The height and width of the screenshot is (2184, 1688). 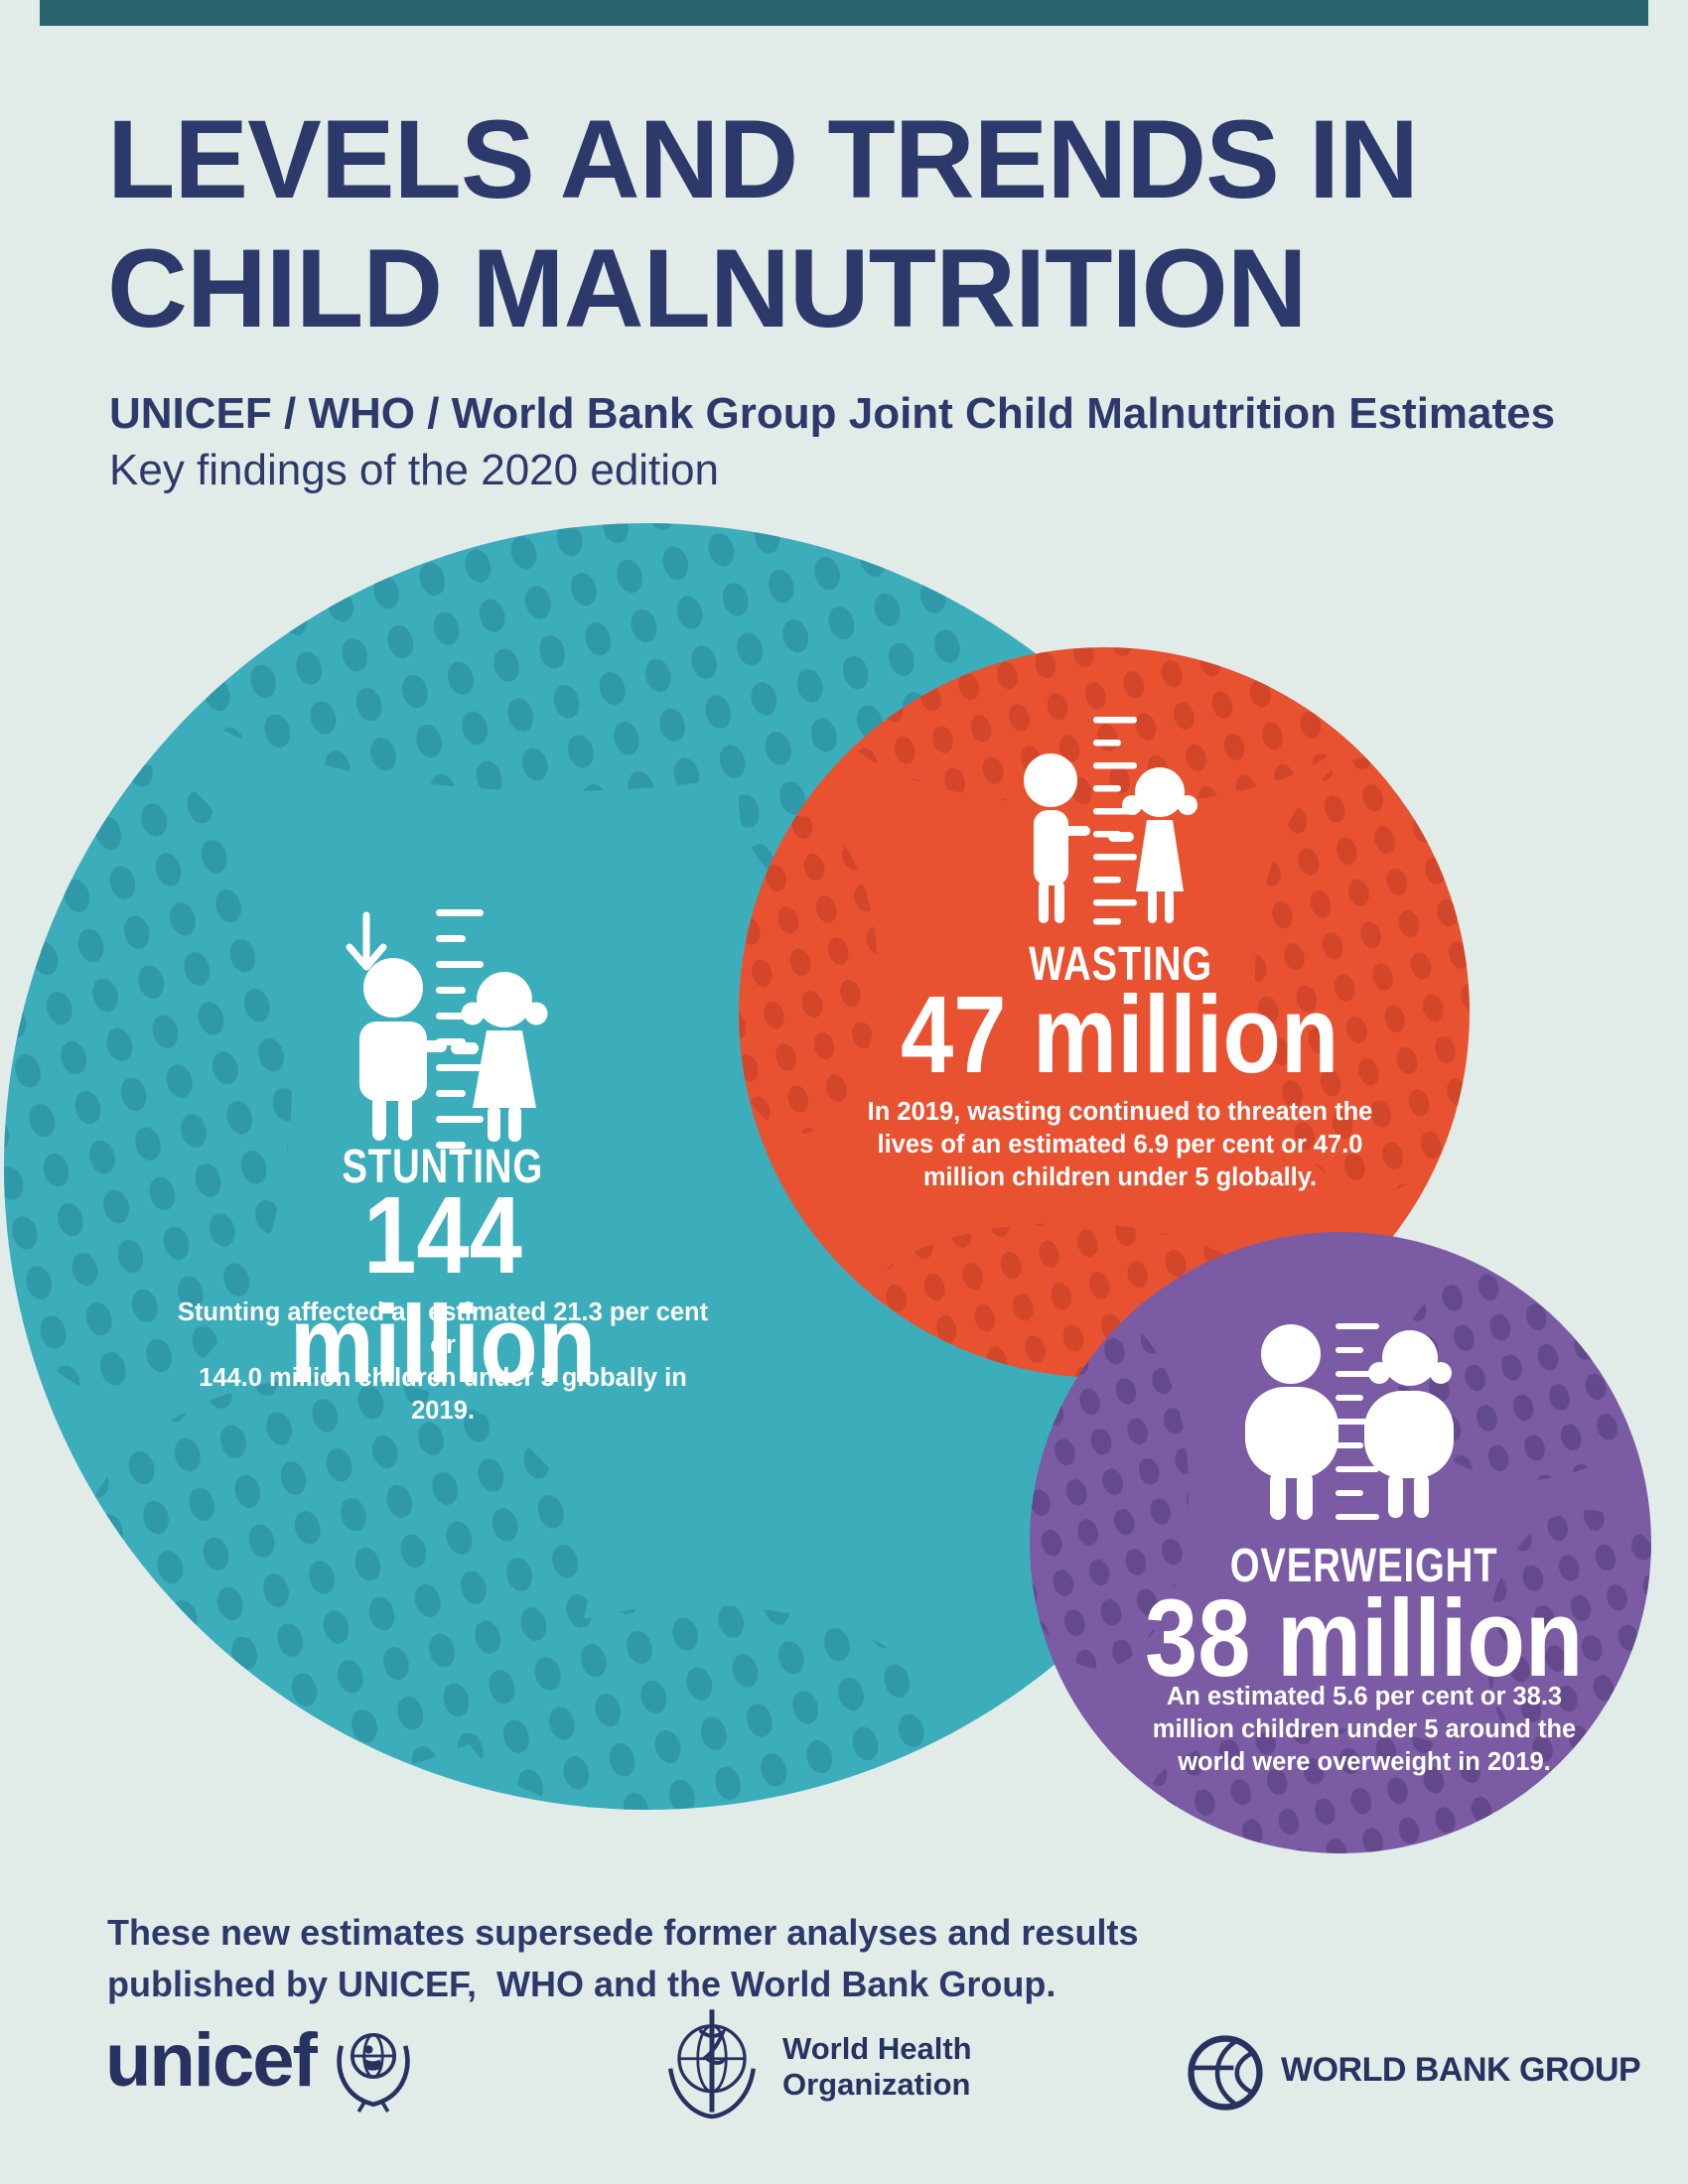 I want to click on who-emblem-icon, so click(x=712, y=2064).